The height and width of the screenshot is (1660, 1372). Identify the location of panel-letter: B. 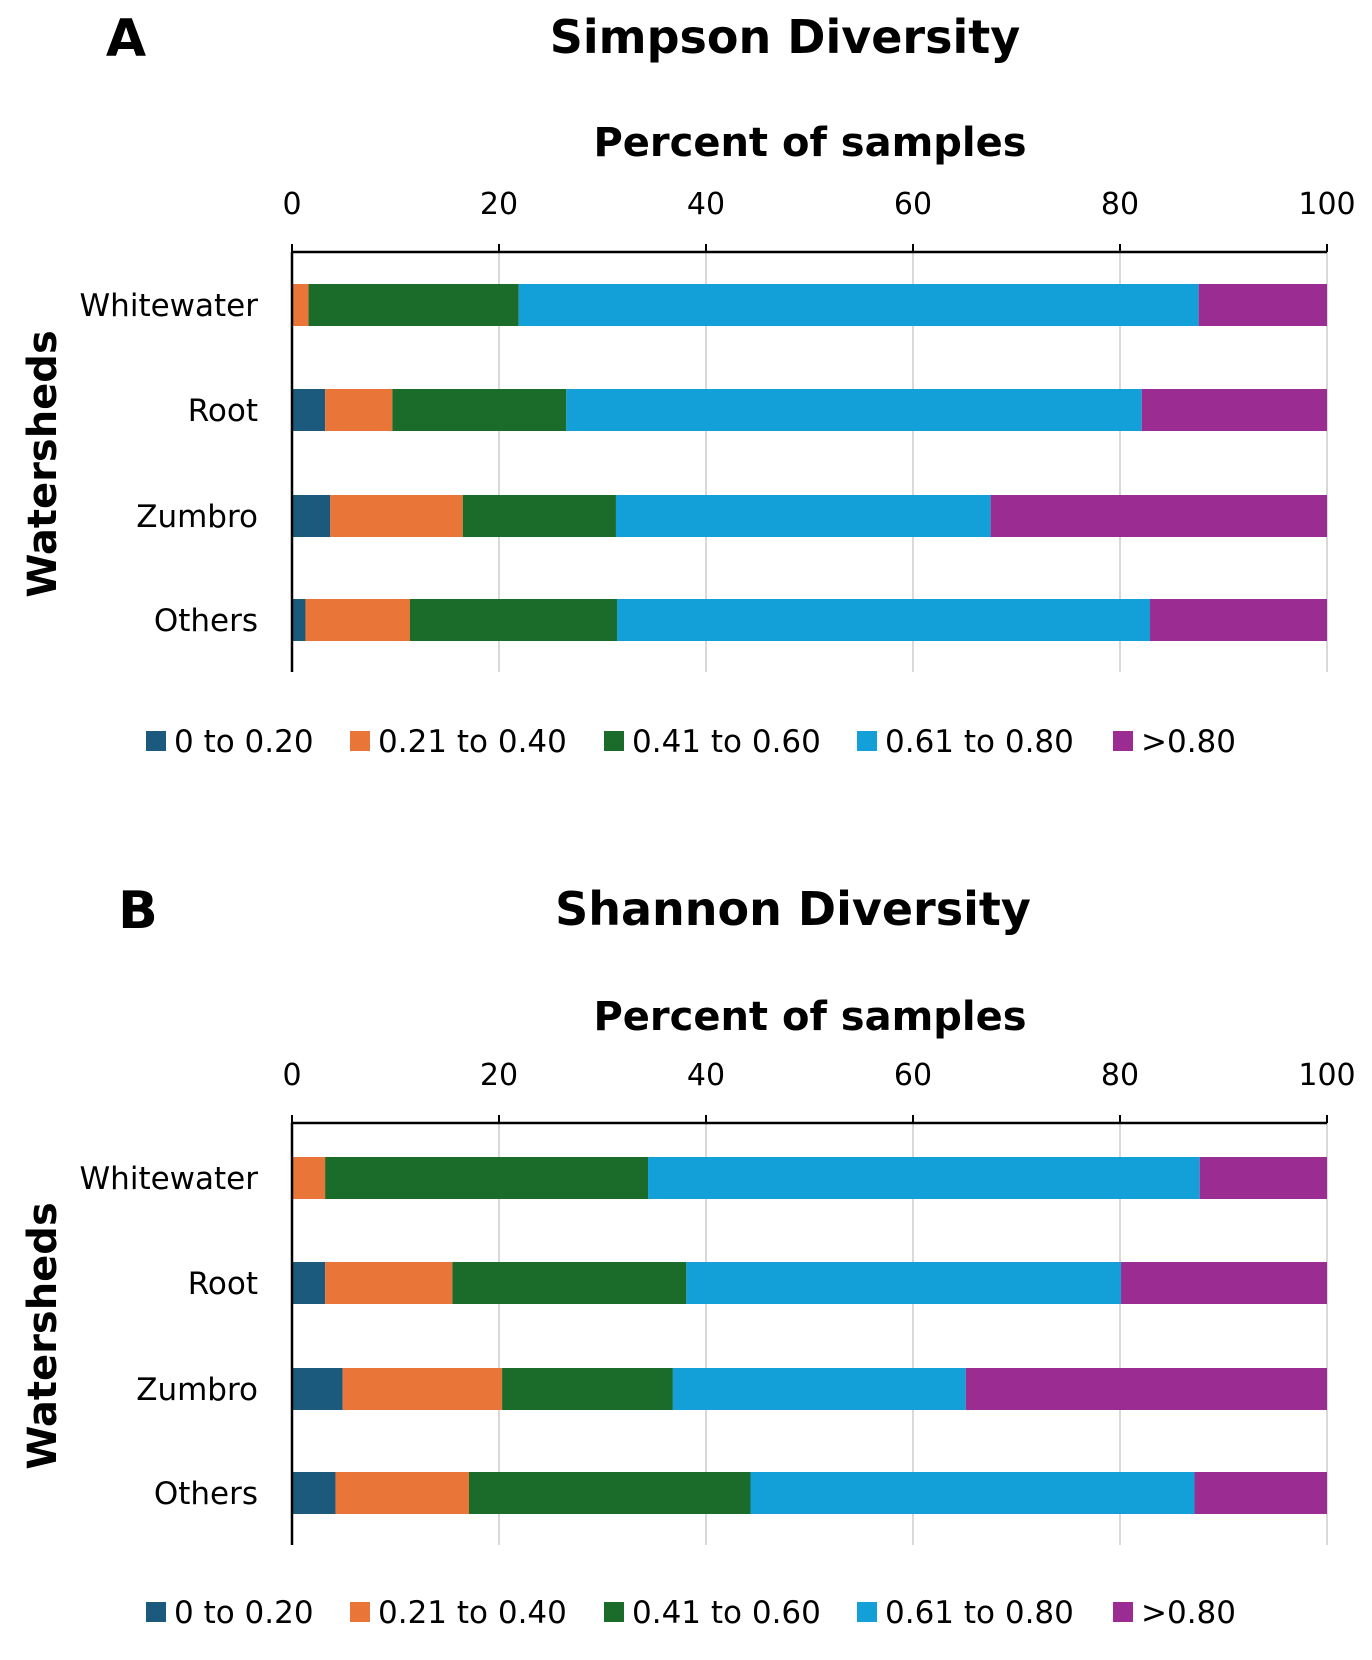
(138, 911).